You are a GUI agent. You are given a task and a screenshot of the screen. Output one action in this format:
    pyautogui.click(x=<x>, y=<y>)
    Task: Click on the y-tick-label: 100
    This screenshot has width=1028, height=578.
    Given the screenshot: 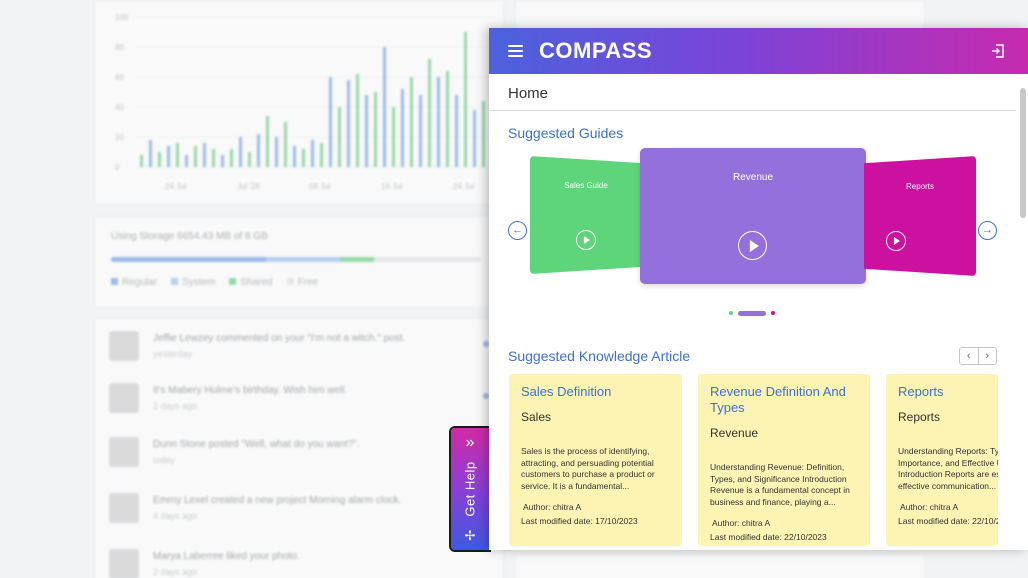 What is the action you would take?
    pyautogui.click(x=122, y=17)
    